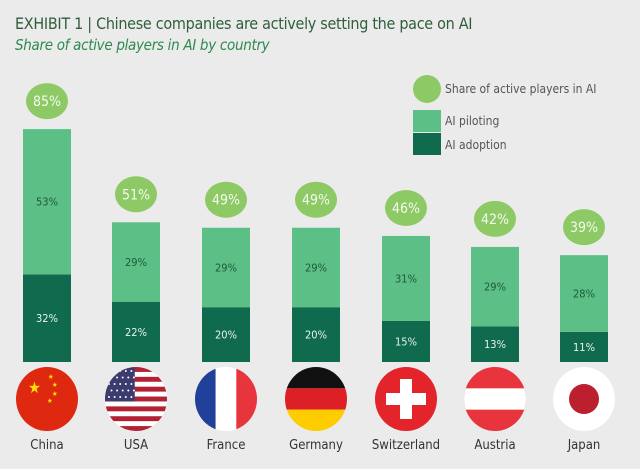 This screenshot has width=640, height=469. I want to click on bar-piloting-france, so click(226, 267).